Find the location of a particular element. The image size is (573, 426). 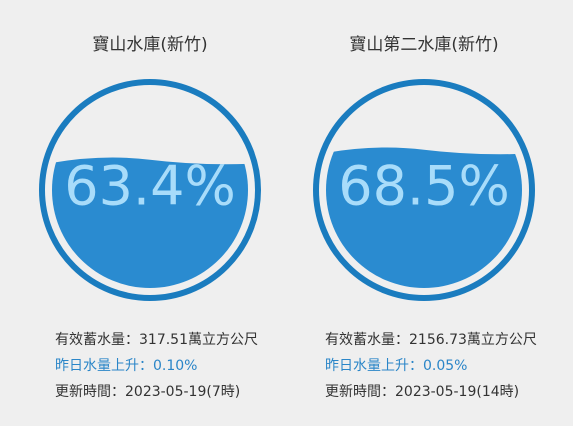

storage: 有效蓄水量：317.51萬立方公尺 is located at coordinates (156, 340).